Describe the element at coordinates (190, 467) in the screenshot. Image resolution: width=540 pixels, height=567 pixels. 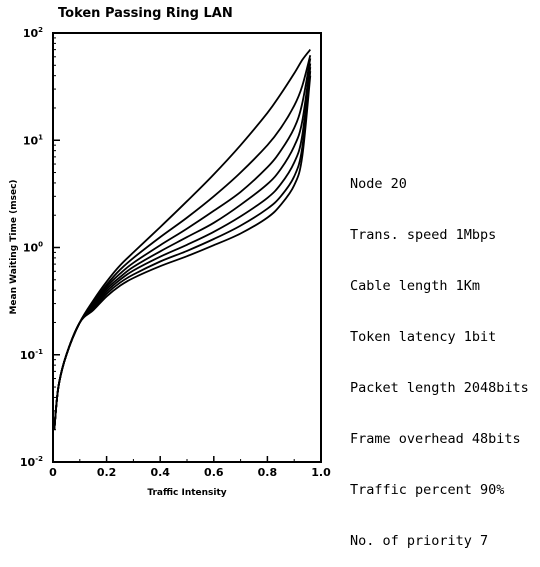
I see `x-axis: 0 0.2 0.4 0.6 0.8 1.0` at that location.